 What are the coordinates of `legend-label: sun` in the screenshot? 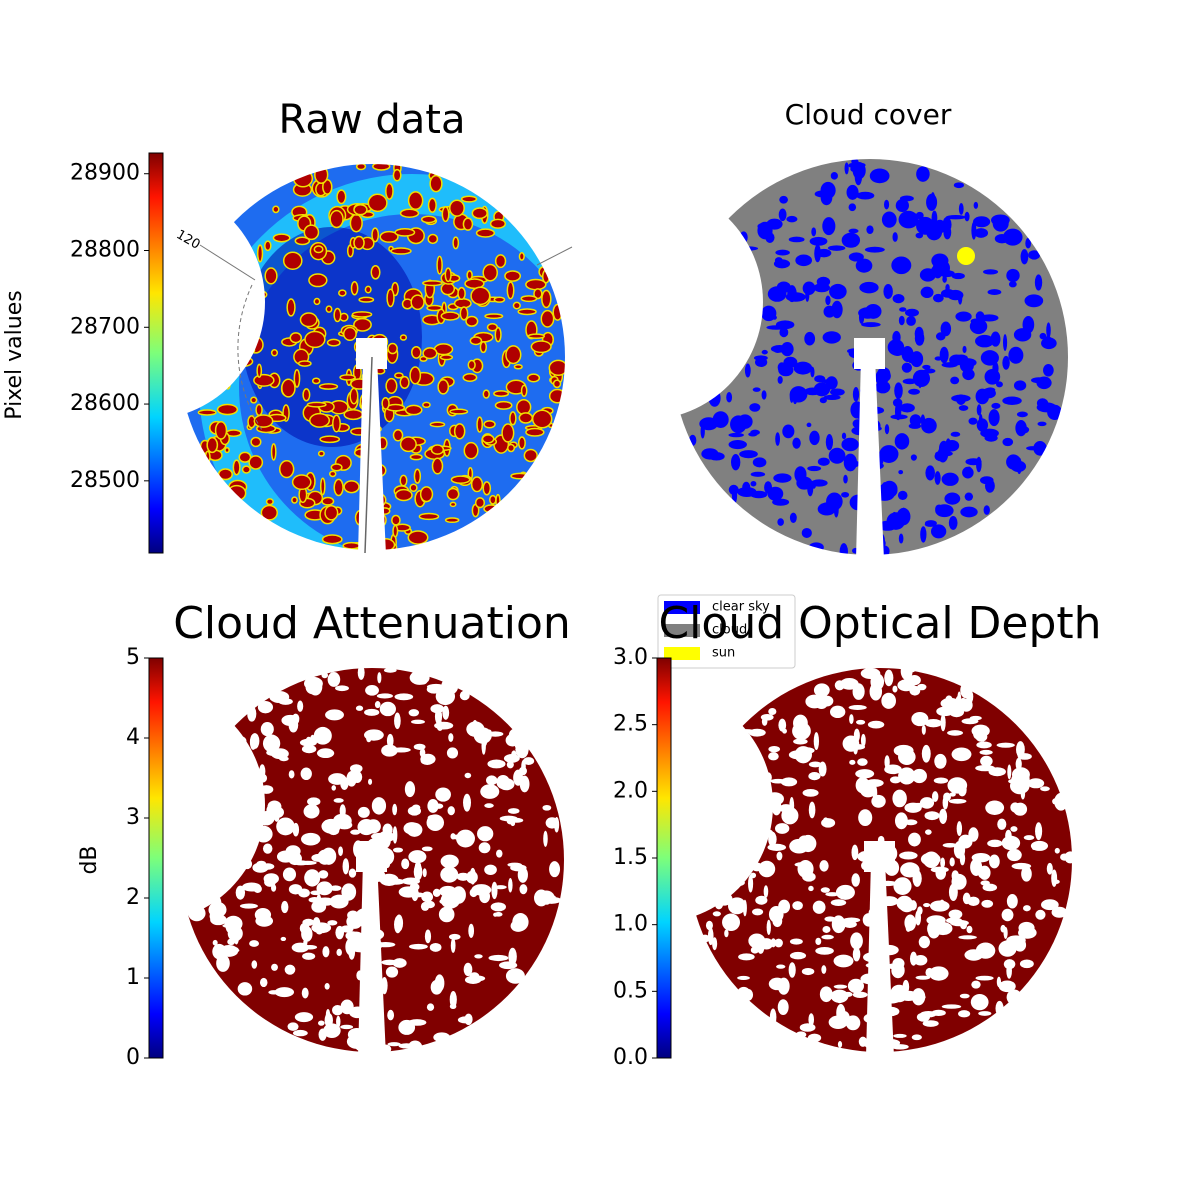 It's located at (723, 653).